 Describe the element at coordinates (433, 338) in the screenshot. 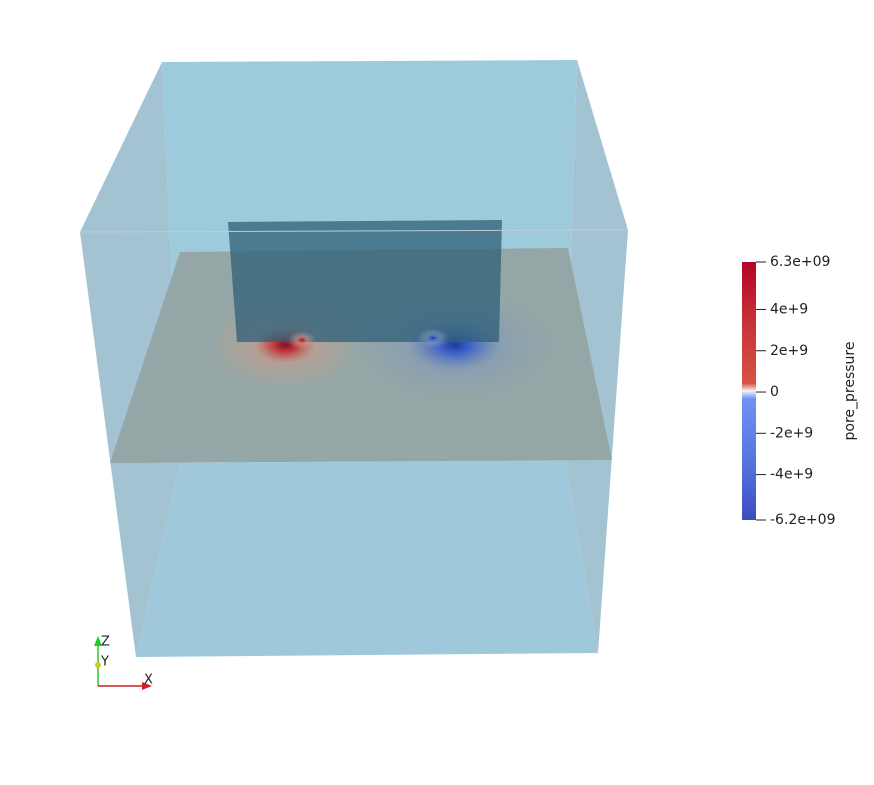

I see `pressure-trough` at that location.